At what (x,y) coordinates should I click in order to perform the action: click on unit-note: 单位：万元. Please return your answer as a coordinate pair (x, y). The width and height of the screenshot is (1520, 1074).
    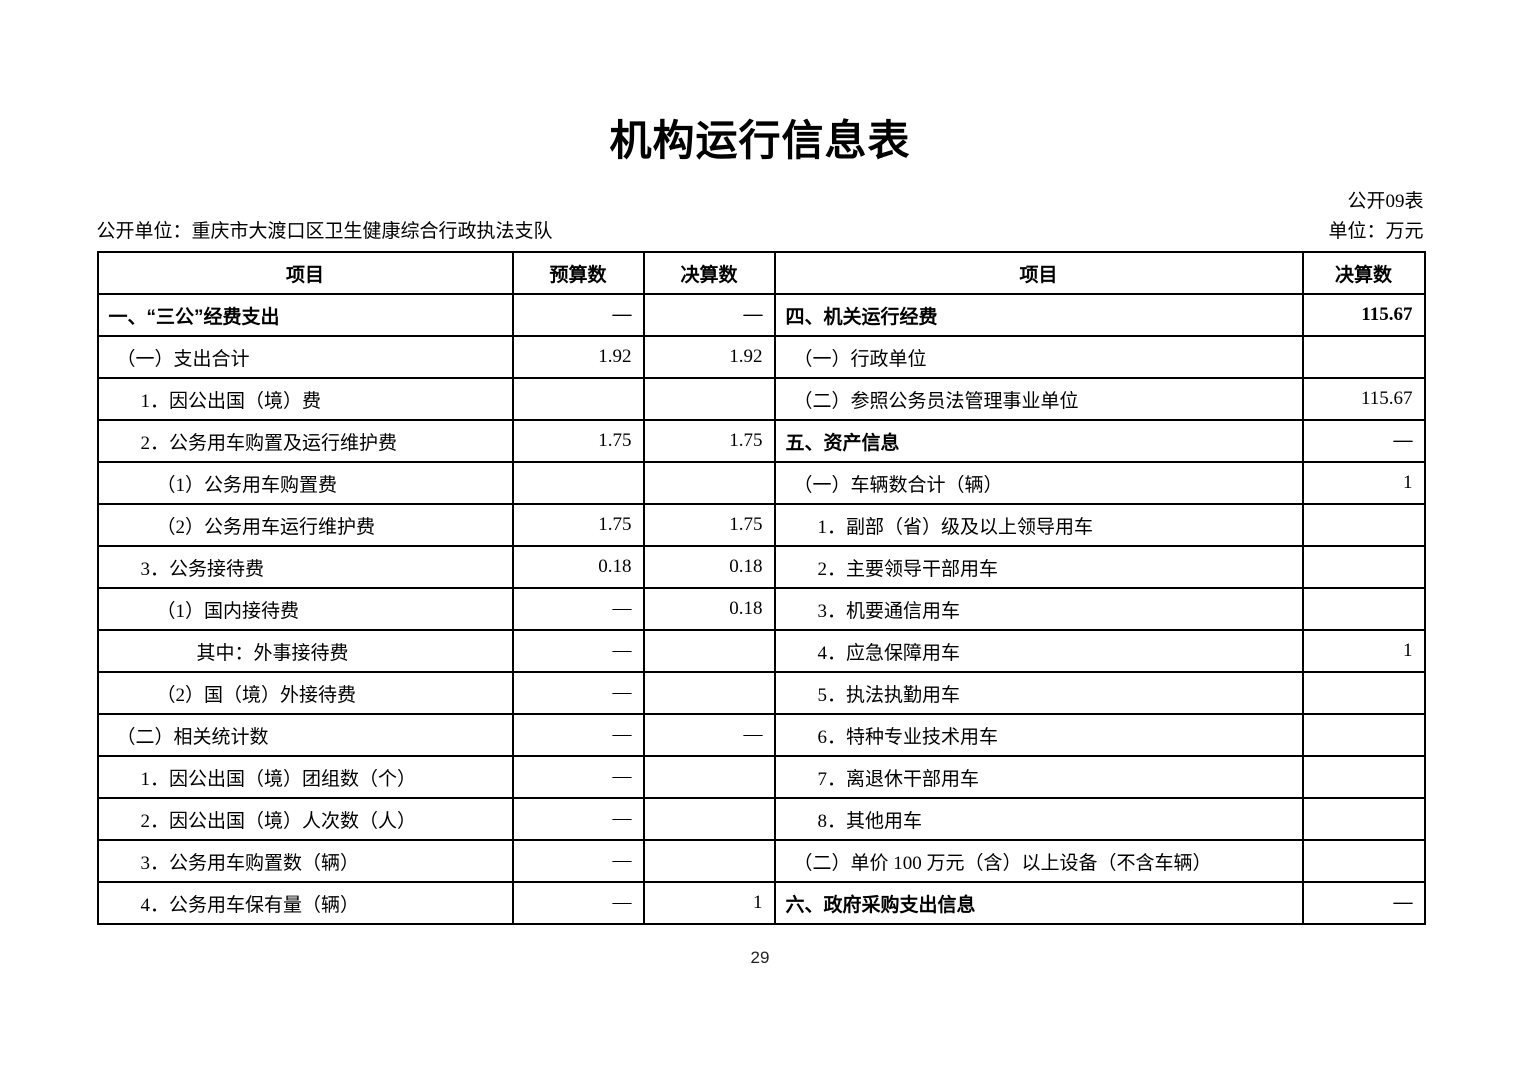
    Looking at the image, I should click on (1376, 231).